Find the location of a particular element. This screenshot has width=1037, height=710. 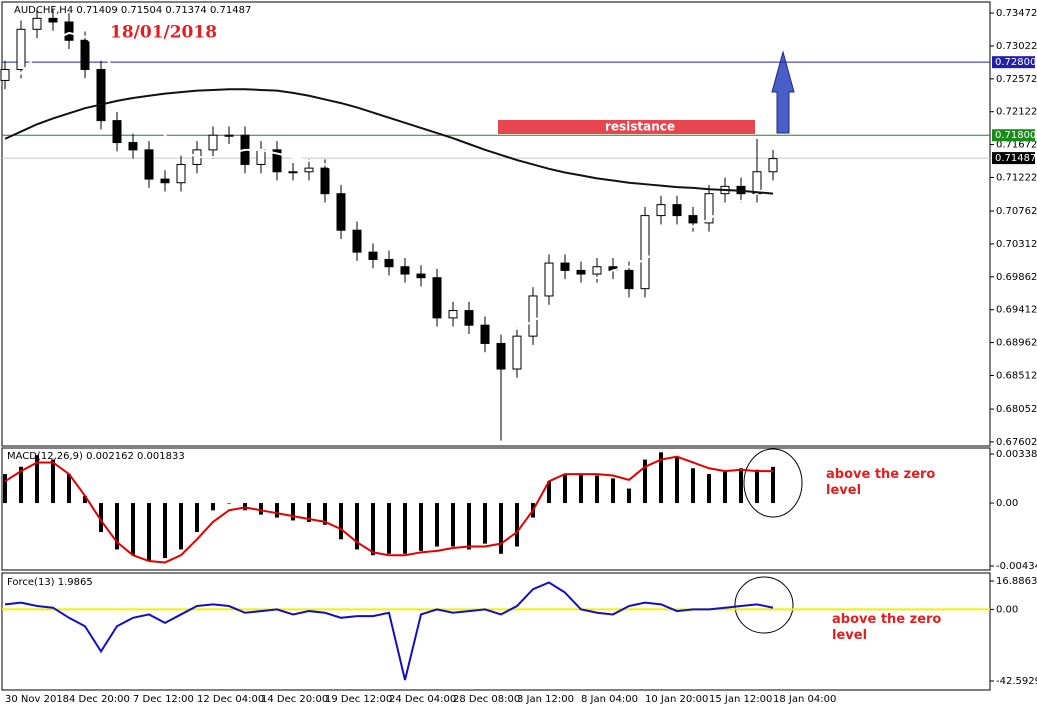

level-label: 0.71487 is located at coordinates (1015, 158).